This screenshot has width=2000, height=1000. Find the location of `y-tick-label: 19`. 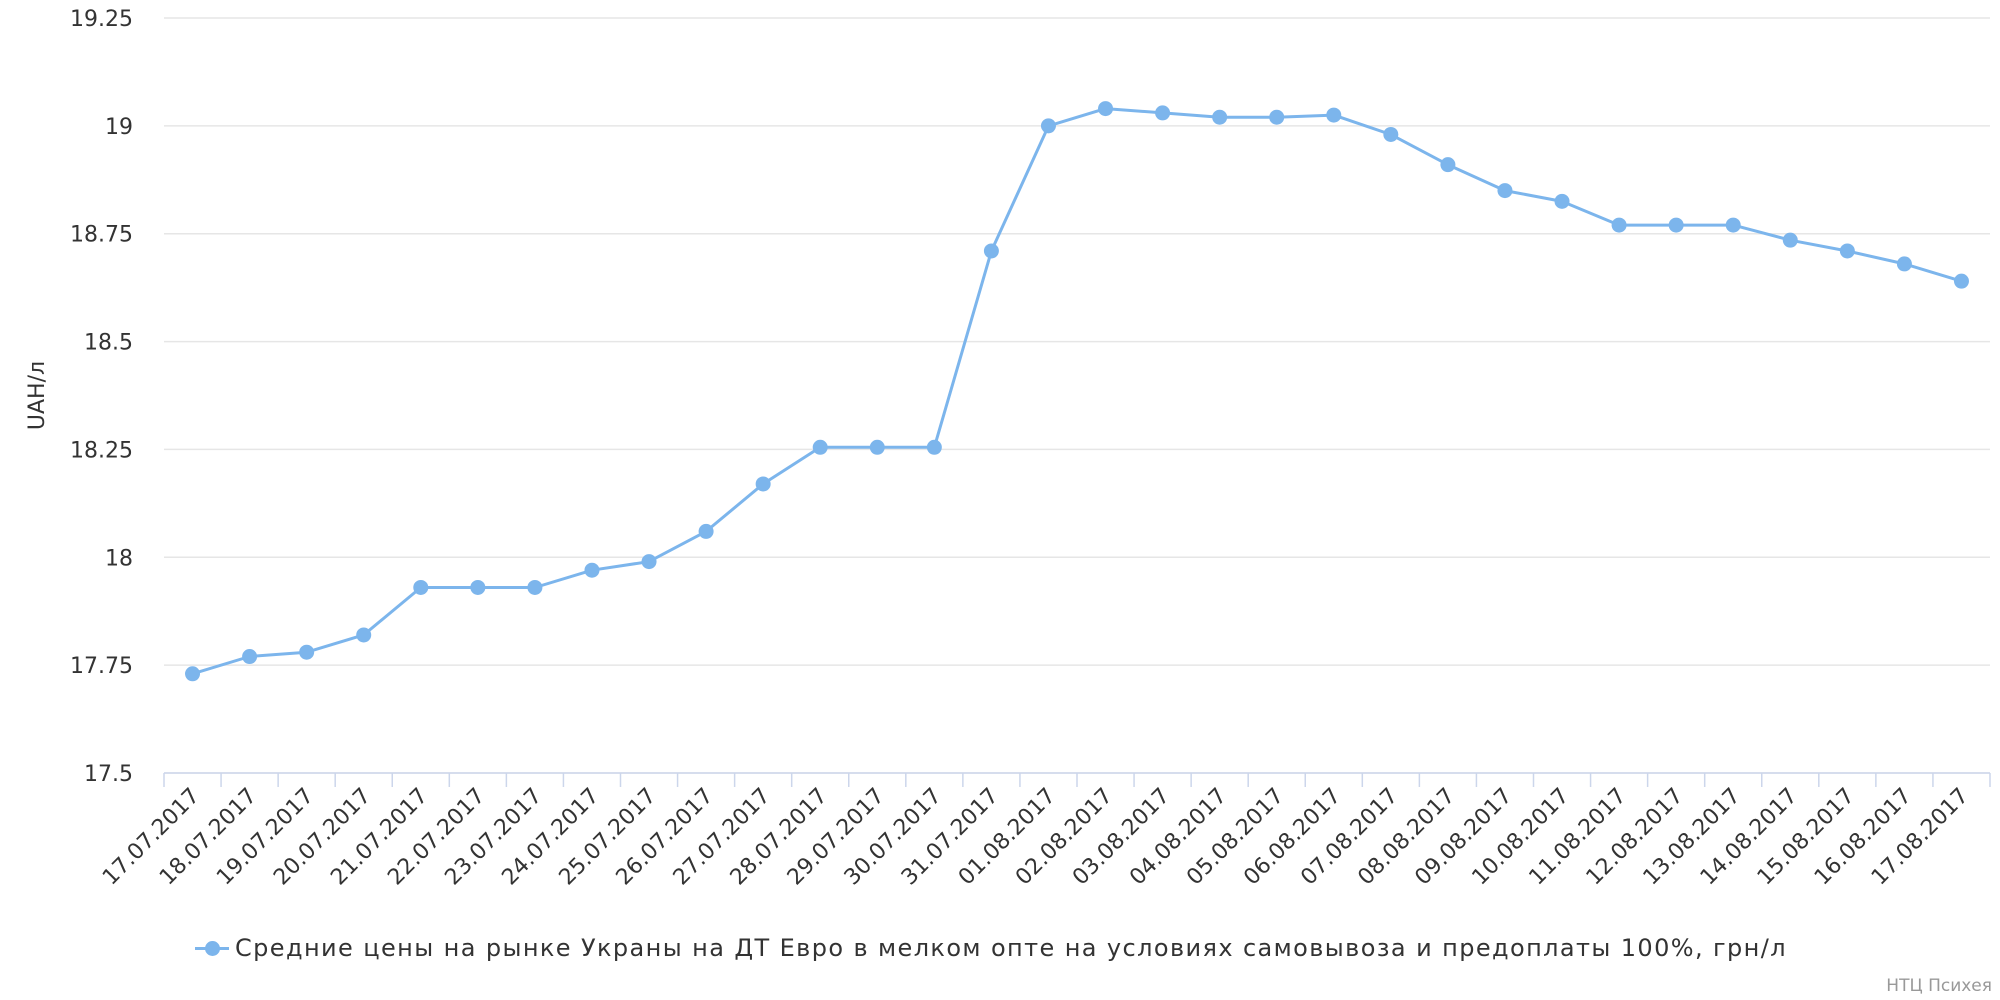

y-tick-label: 19 is located at coordinates (119, 127).